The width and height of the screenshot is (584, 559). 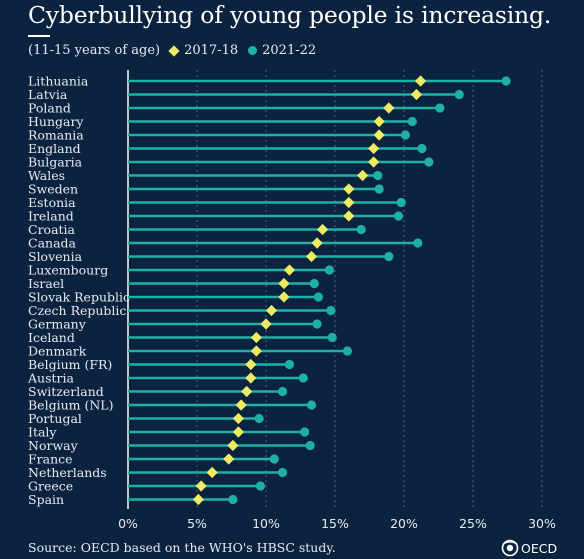 I want to click on category-label: Canada, so click(x=52, y=243).